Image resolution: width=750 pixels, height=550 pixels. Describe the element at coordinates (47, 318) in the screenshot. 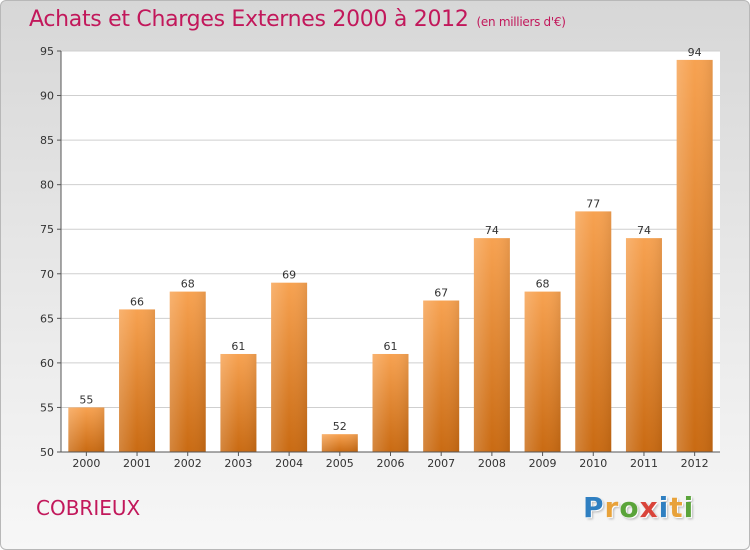

I see `y-tick-label: 65` at that location.